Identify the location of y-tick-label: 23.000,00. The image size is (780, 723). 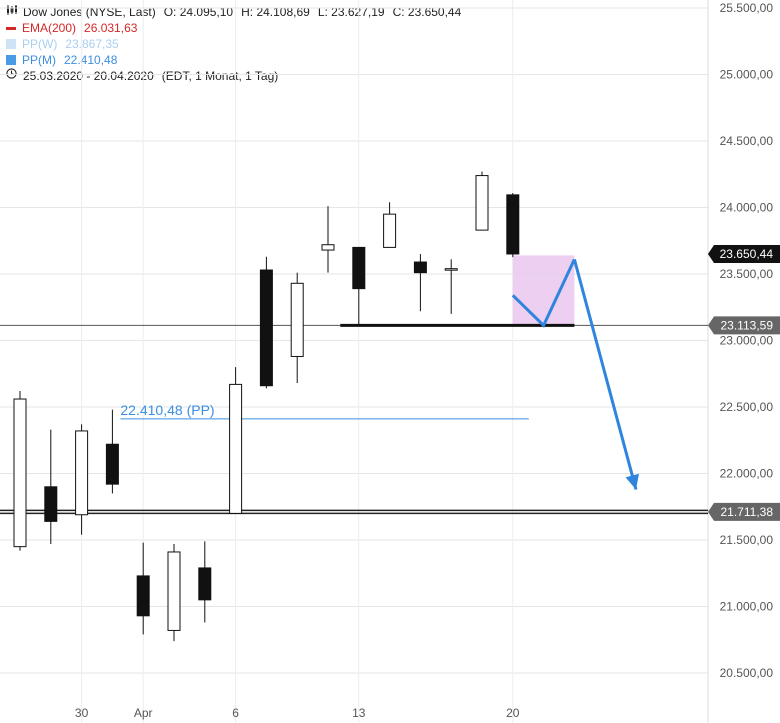
(747, 341).